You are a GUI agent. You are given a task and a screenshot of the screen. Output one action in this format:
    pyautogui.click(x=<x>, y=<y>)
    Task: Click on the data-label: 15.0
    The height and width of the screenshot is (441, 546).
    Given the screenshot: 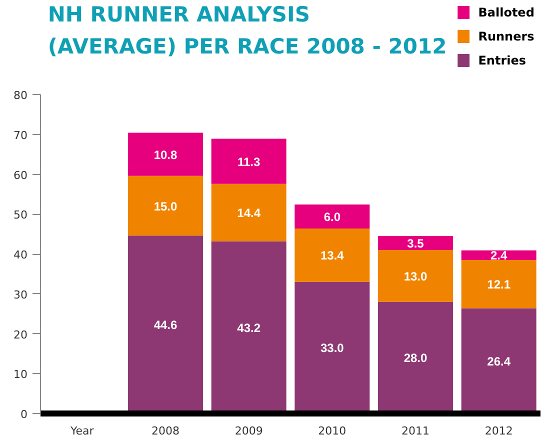 What is the action you would take?
    pyautogui.click(x=166, y=206)
    